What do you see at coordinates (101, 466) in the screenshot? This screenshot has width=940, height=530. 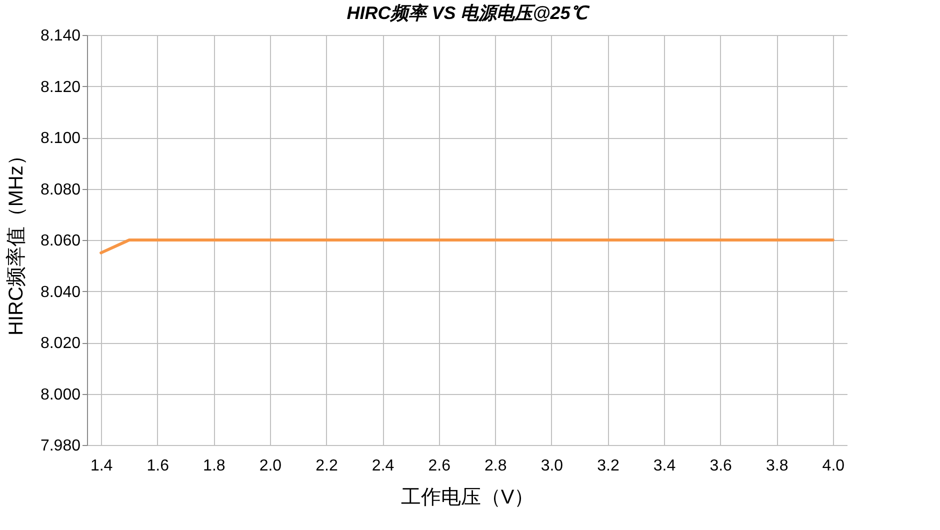 I see `x-tick-label: 1.4` at bounding box center [101, 466].